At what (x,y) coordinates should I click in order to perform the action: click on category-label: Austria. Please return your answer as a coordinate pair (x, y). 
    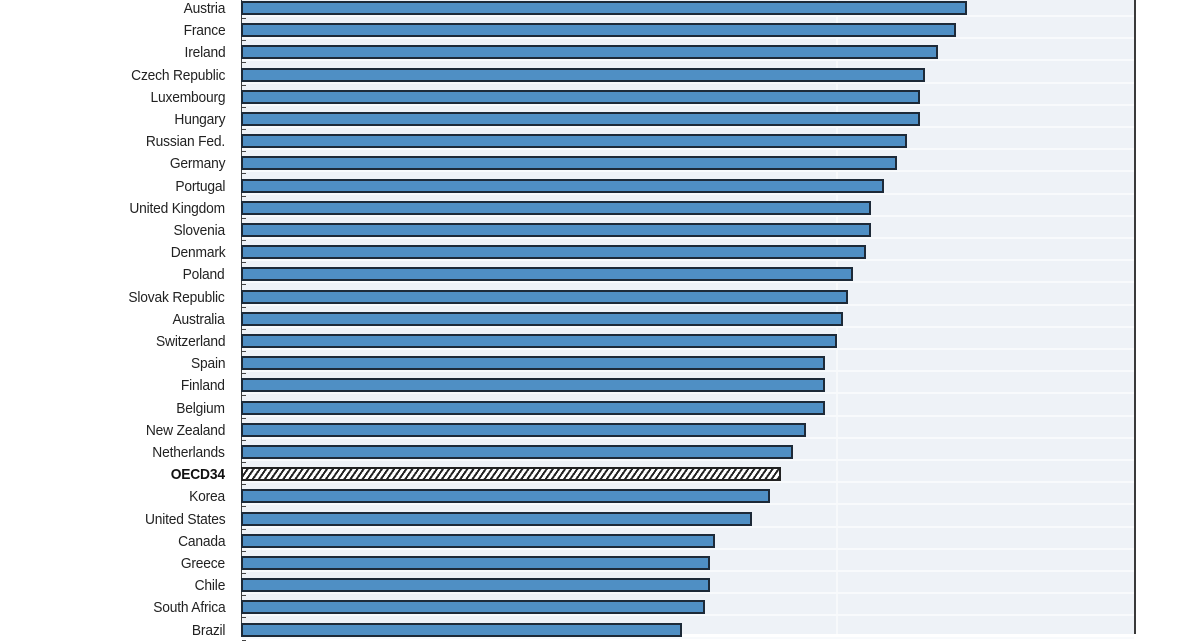
    Looking at the image, I should click on (204, 8).